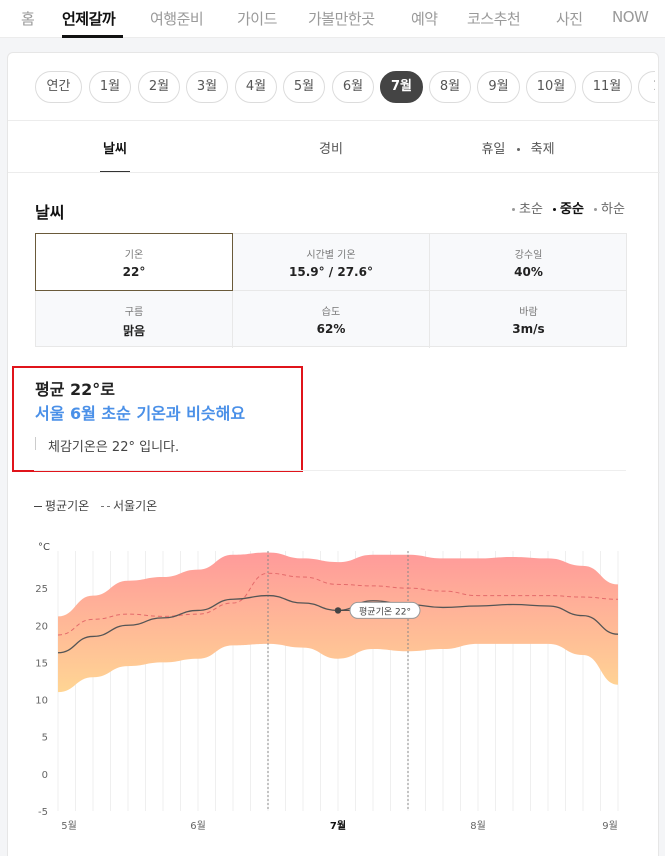  Describe the element at coordinates (331, 149) in the screenshot. I see `tab-cost: 경비` at that location.